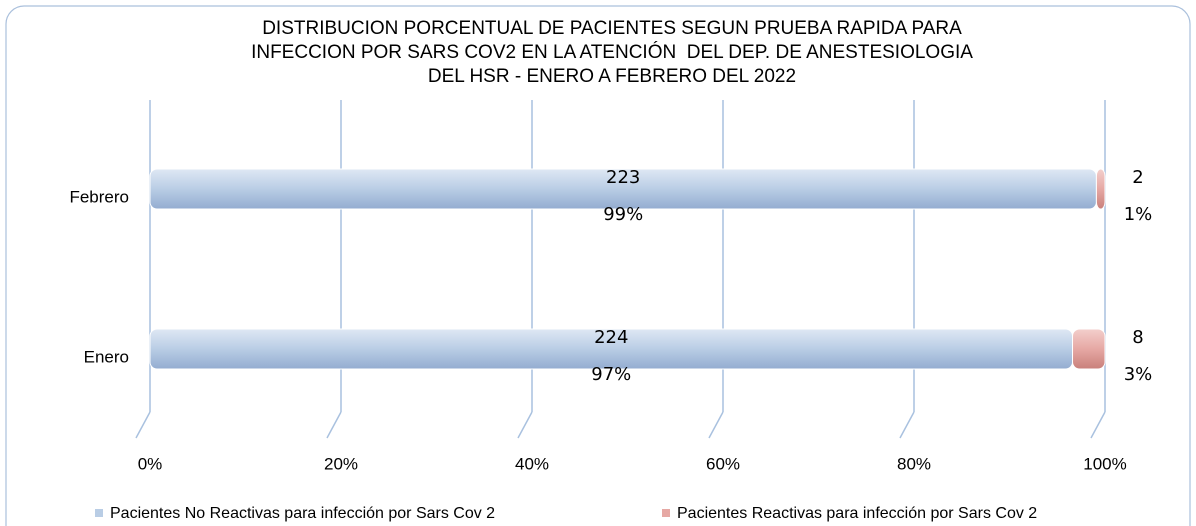 This screenshot has width=1196, height=526. Describe the element at coordinates (1137, 337) in the screenshot. I see `data-label-count: 8` at that location.